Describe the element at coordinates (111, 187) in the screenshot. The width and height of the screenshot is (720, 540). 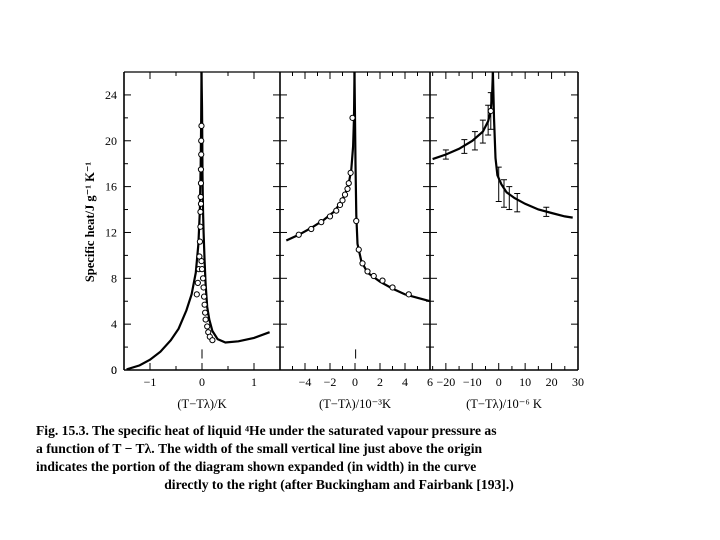
I see `y-tick-label: 16` at that location.